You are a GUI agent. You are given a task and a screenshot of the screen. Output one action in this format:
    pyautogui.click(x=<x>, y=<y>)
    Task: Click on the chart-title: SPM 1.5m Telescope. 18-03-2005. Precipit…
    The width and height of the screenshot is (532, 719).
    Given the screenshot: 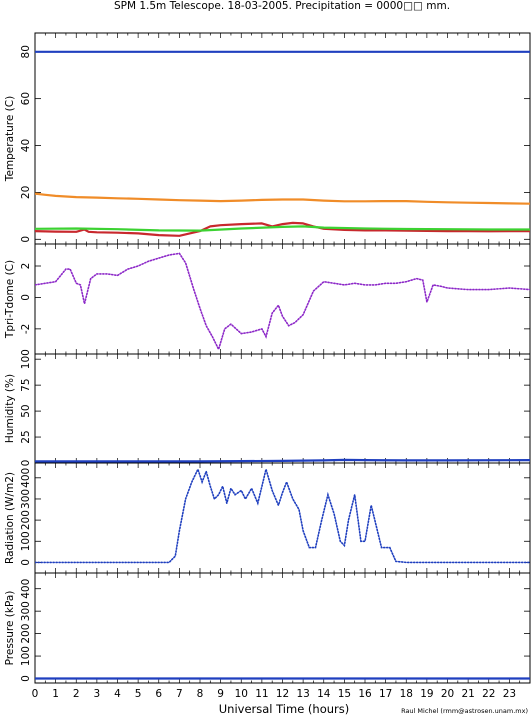 What is the action you would take?
    pyautogui.click(x=282, y=6)
    